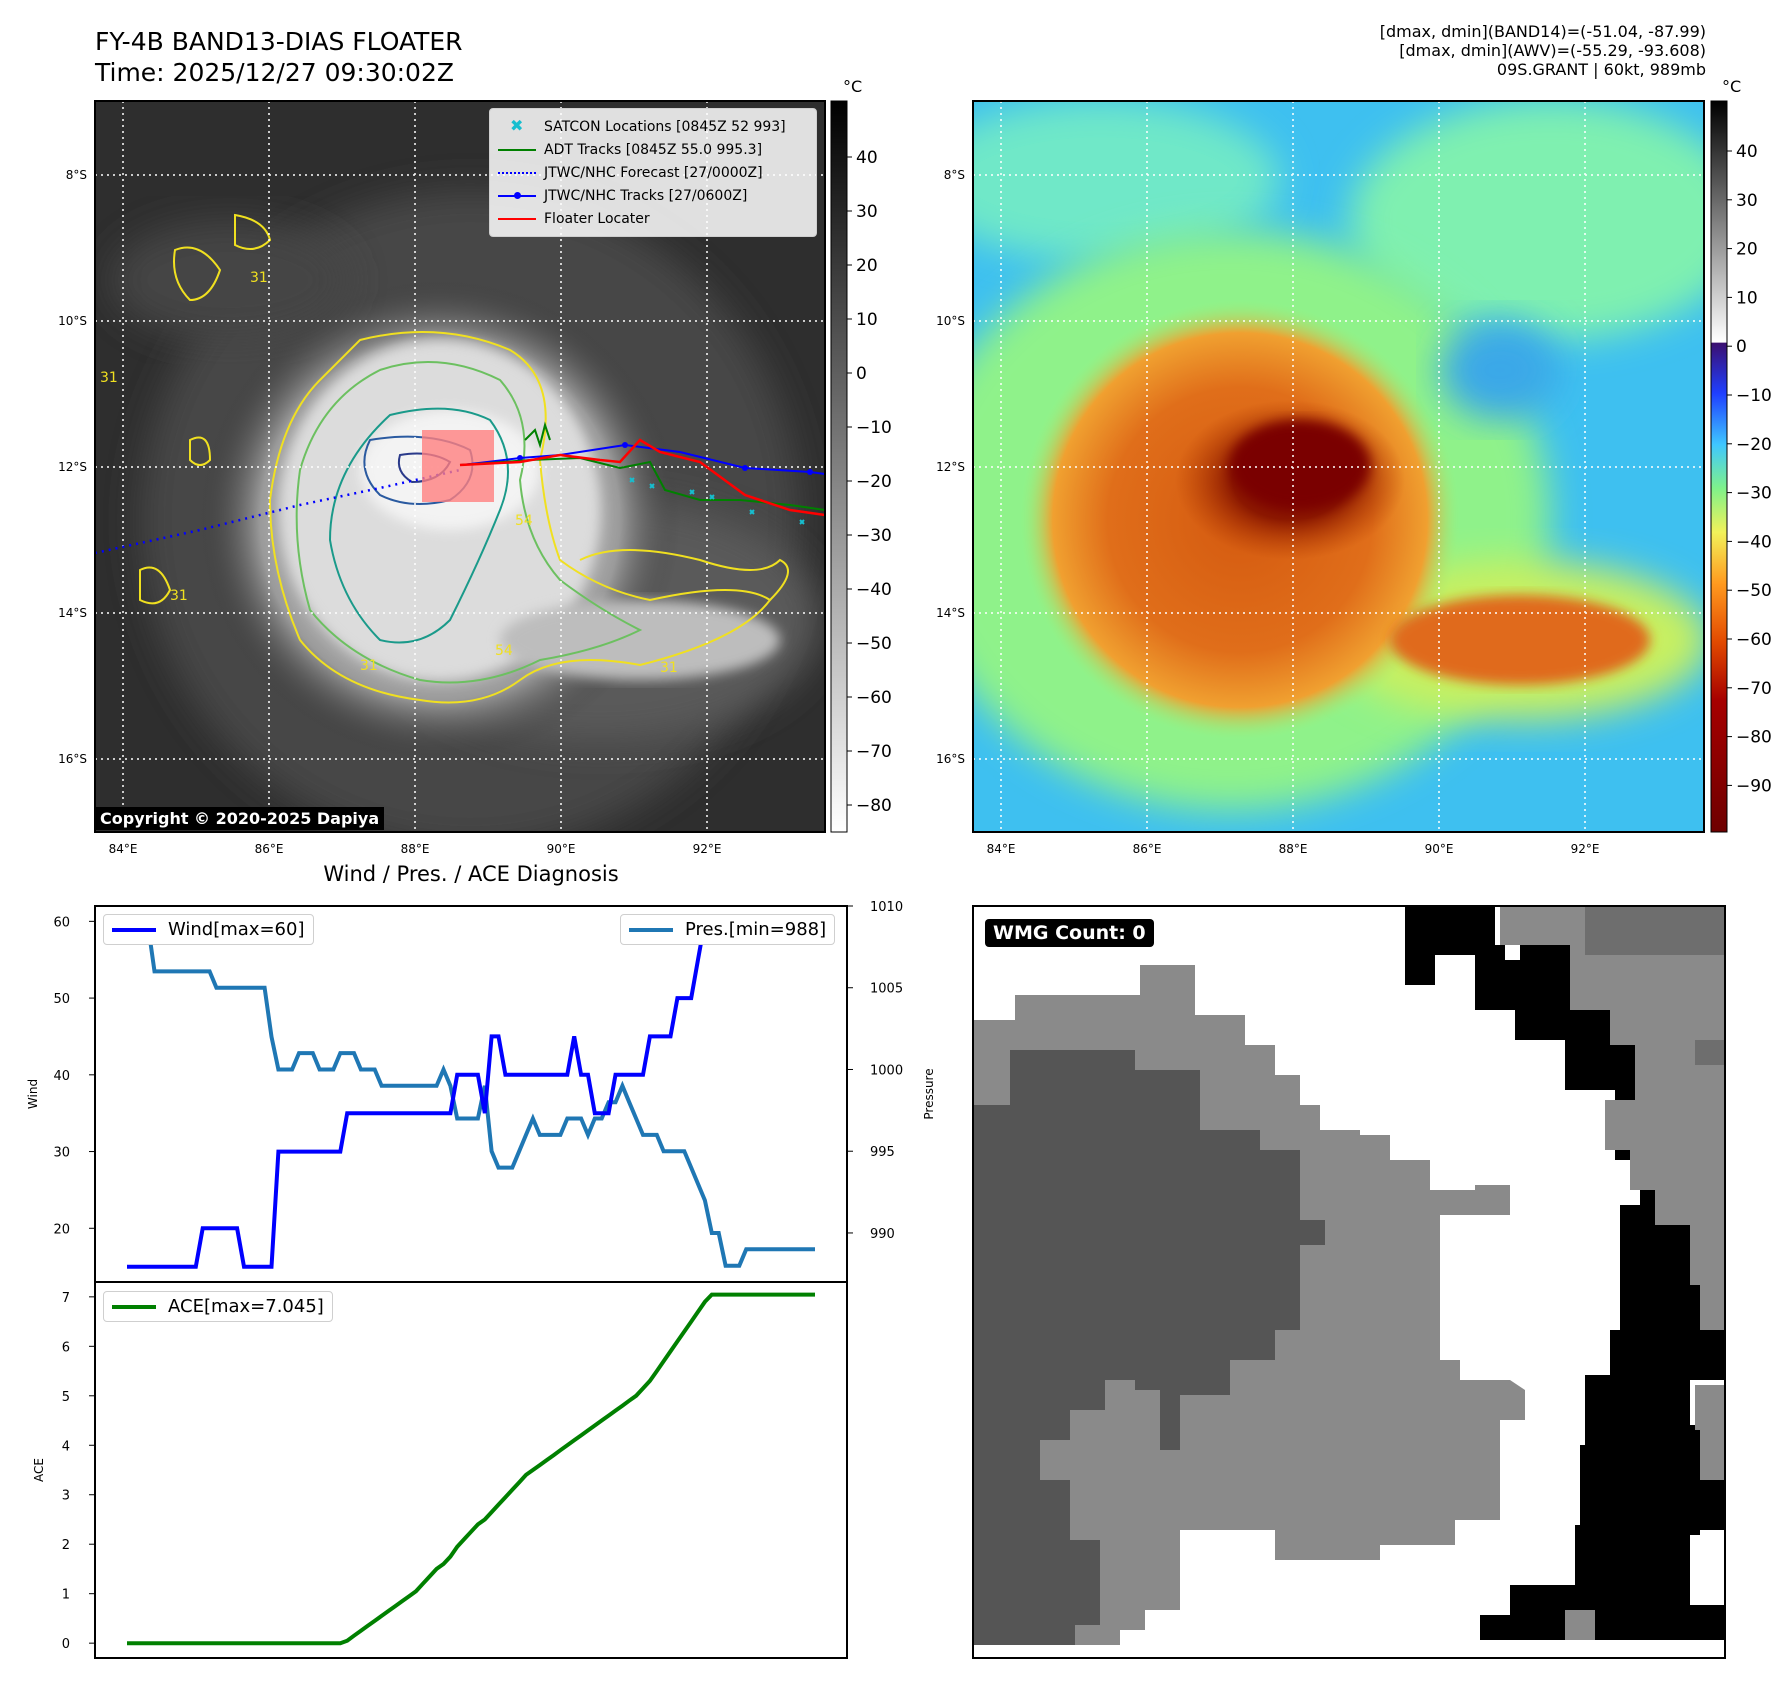  Describe the element at coordinates (874, 428) in the screenshot. I see `colorbar-tick-label: −10` at that location.